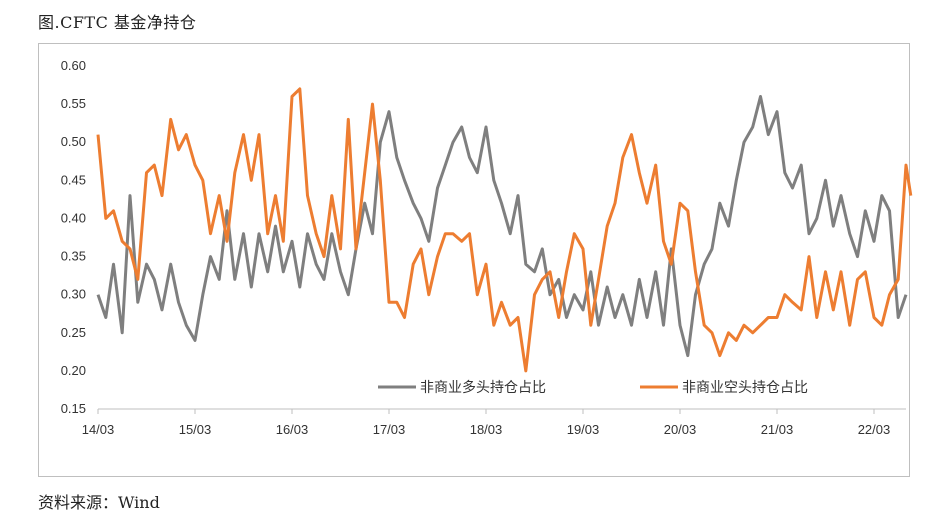  I want to click on x-tick-label: 17/03, so click(389, 429).